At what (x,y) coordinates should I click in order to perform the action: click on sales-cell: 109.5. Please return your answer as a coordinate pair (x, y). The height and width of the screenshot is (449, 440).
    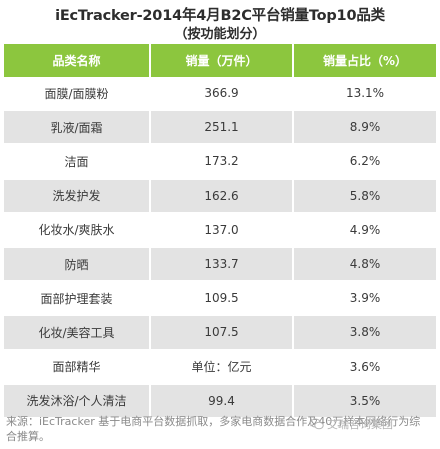
    Looking at the image, I should click on (222, 299).